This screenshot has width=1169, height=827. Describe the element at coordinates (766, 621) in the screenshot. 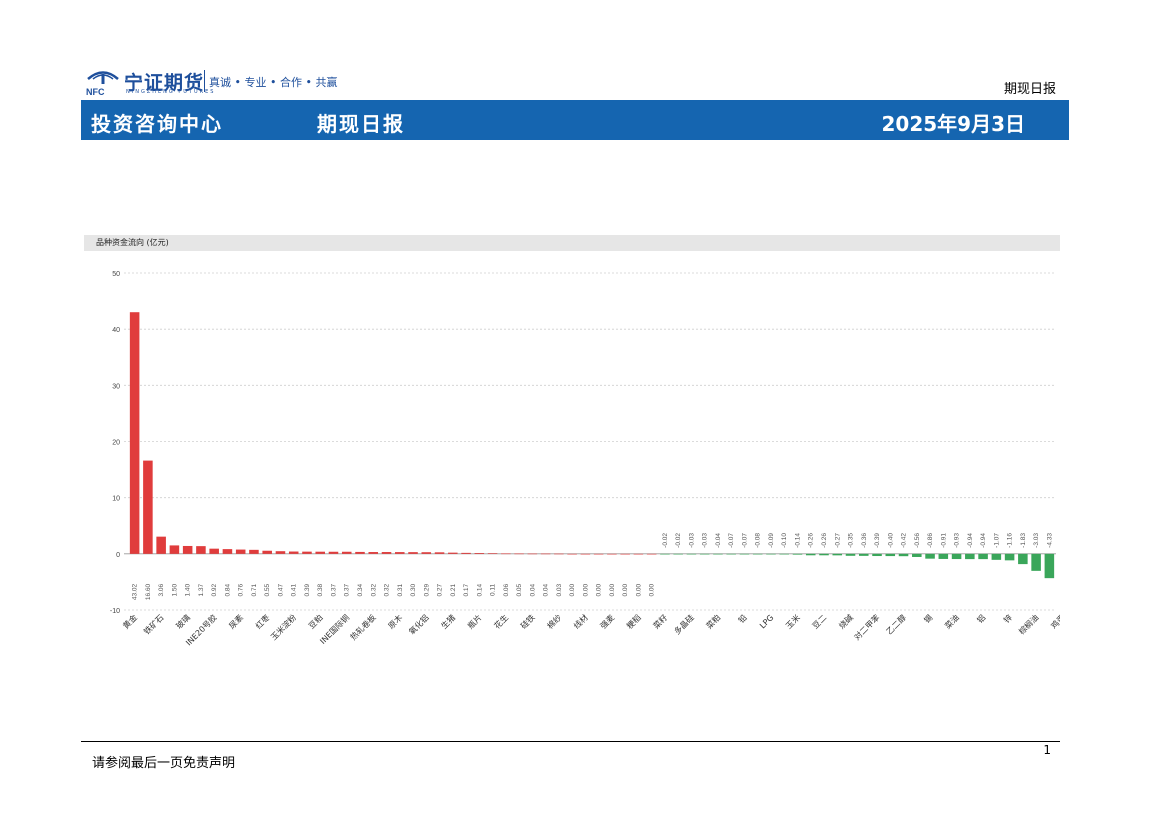

I see `x-tick-label: LPG` at that location.